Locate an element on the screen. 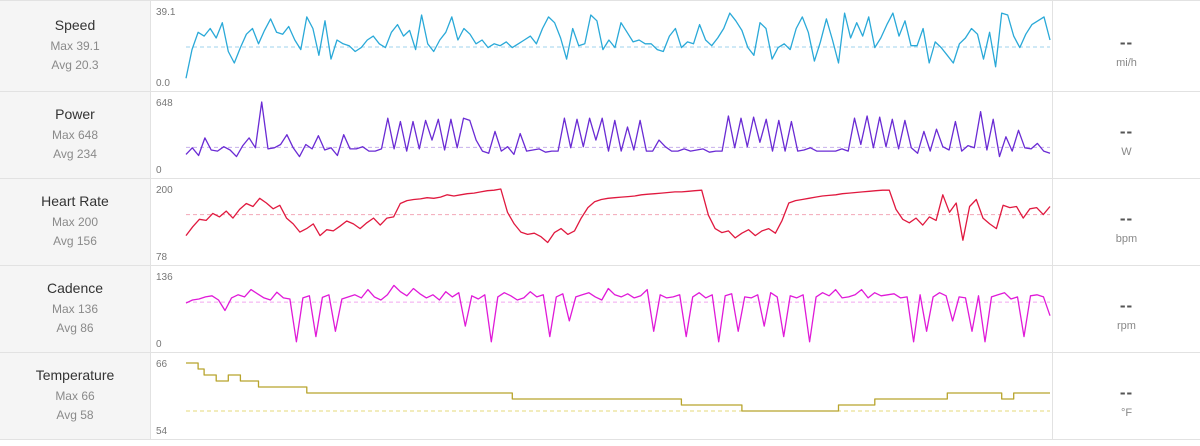 Image resolution: width=1200 pixels, height=446 pixels. metric-max: Max 200 is located at coordinates (75, 222).